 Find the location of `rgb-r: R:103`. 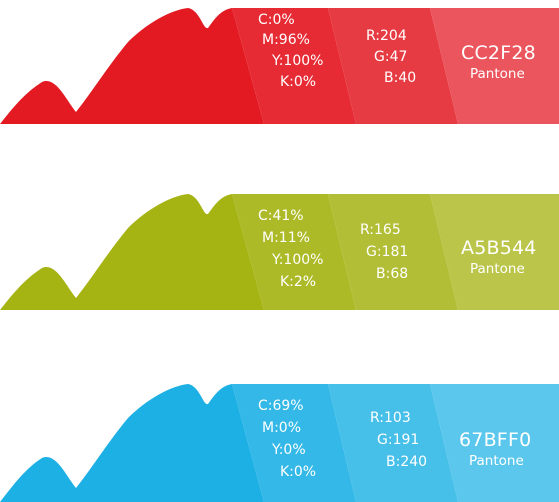

rgb-r: R:103 is located at coordinates (390, 418).